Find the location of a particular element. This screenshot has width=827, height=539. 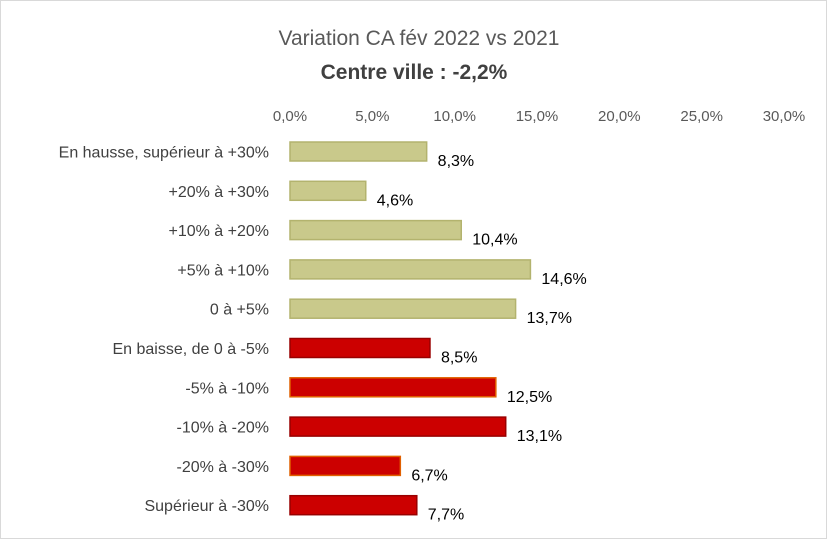

x-tick-label: 15,0% is located at coordinates (537, 116).